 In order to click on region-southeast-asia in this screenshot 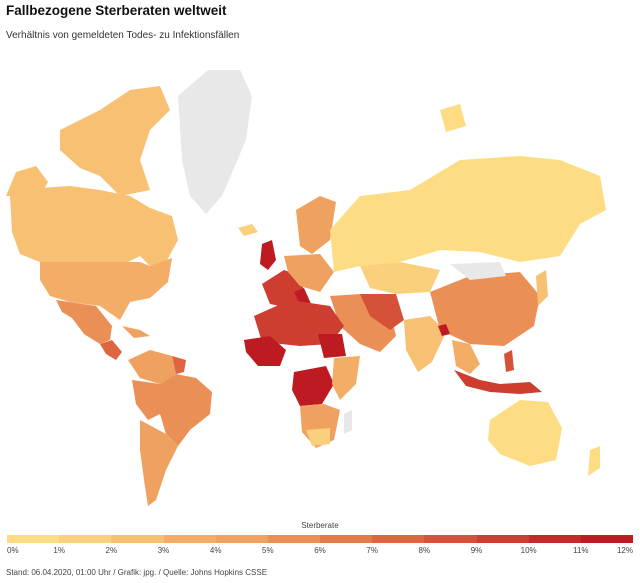, I will do `click(466, 357)`.